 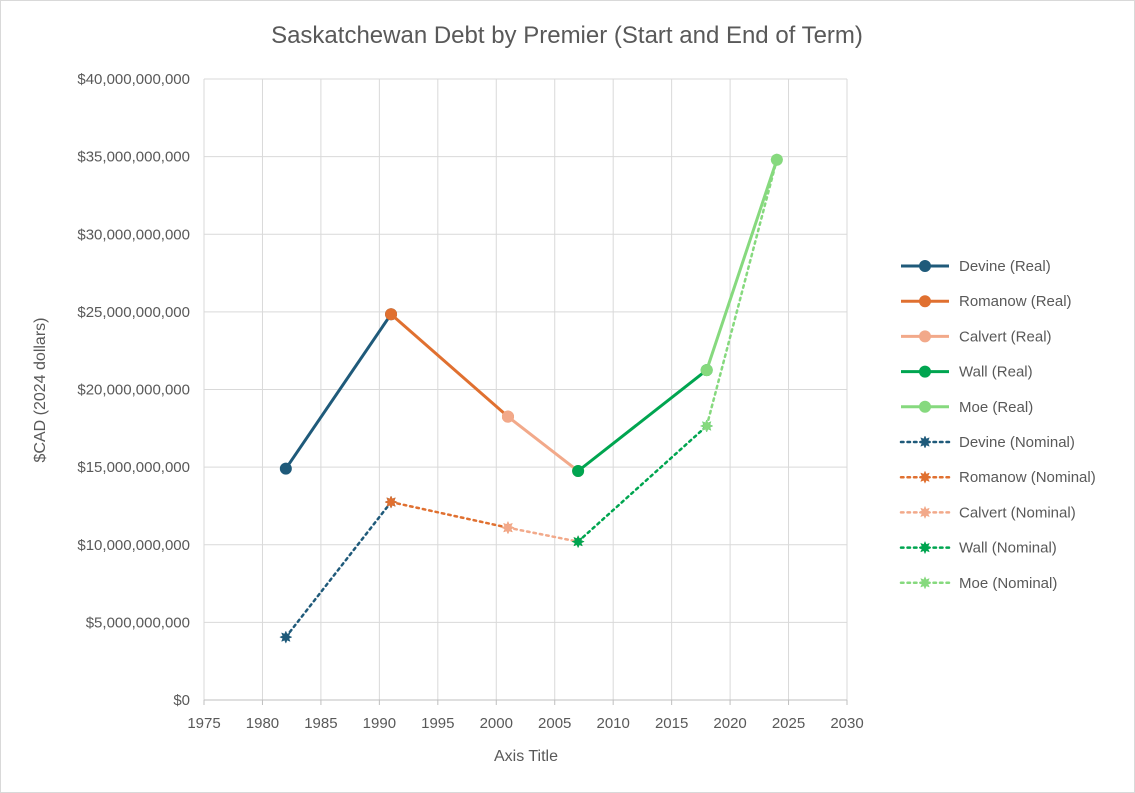 I want to click on x-tick-label: 1985, so click(x=320, y=723).